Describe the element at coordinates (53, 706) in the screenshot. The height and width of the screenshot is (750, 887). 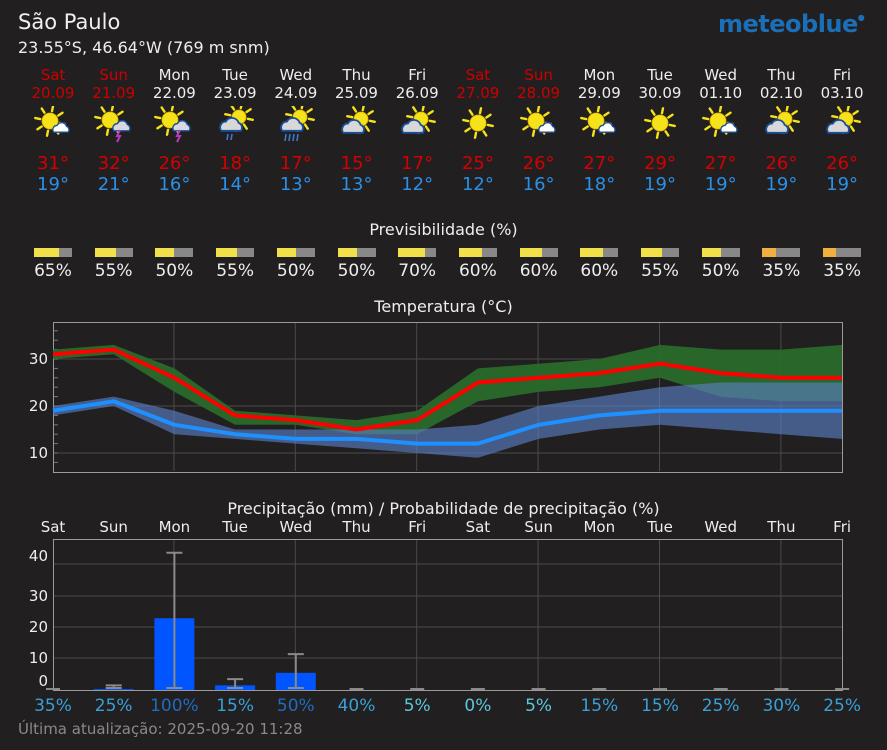
I see `precip-probability: 35%` at that location.